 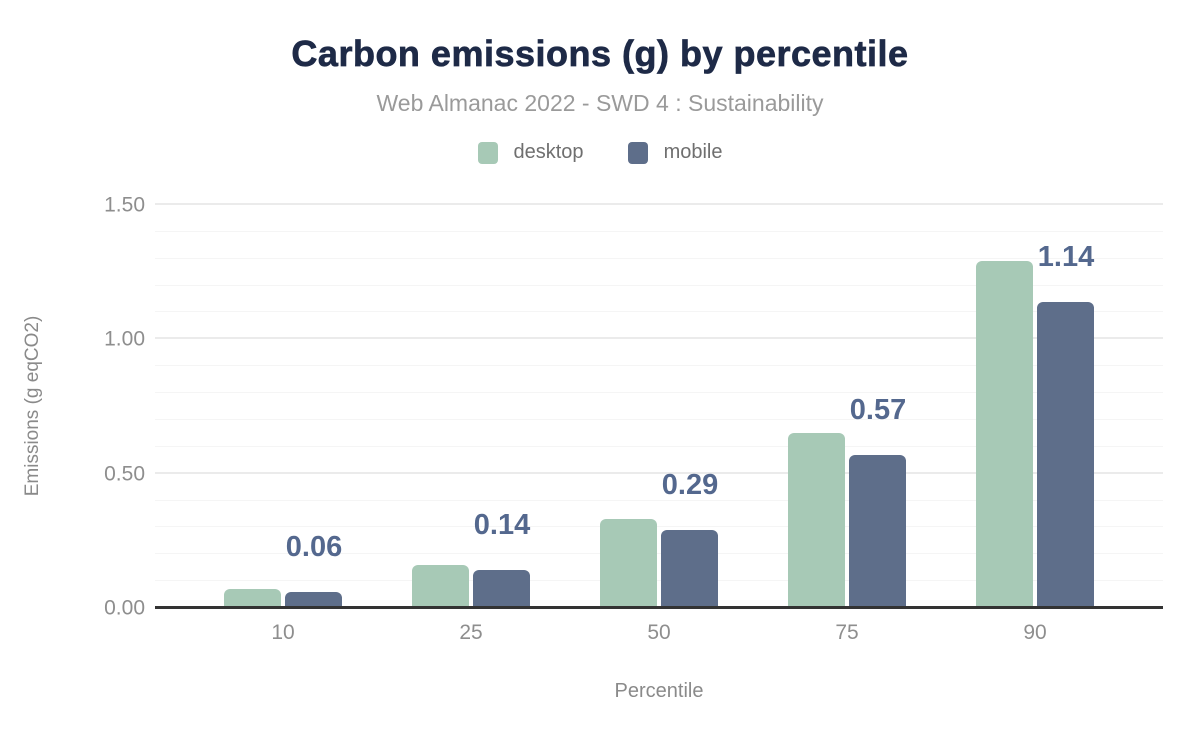 What do you see at coordinates (487, 152) in the screenshot?
I see `legend-swatch-desktop` at bounding box center [487, 152].